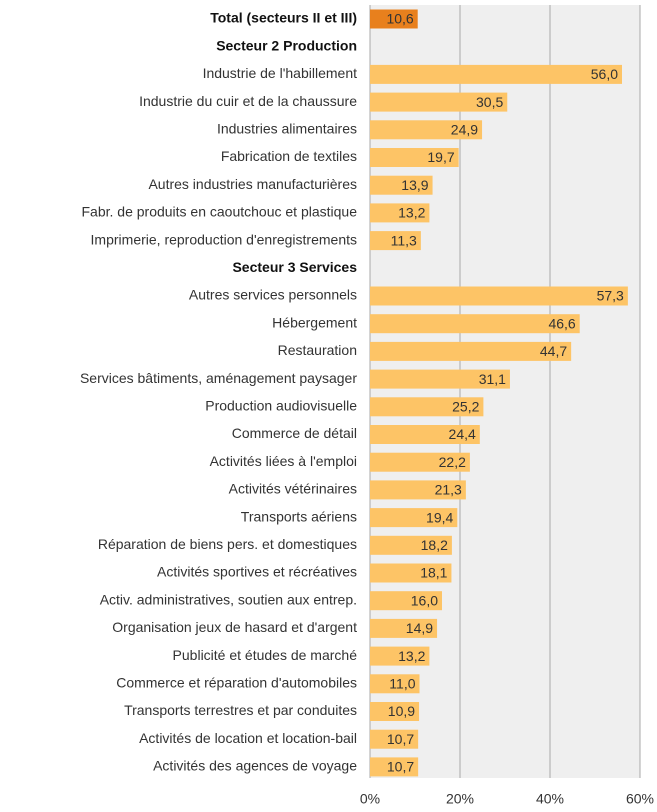 The height and width of the screenshot is (812, 657). I want to click on value-label: 56,0, so click(604, 74).